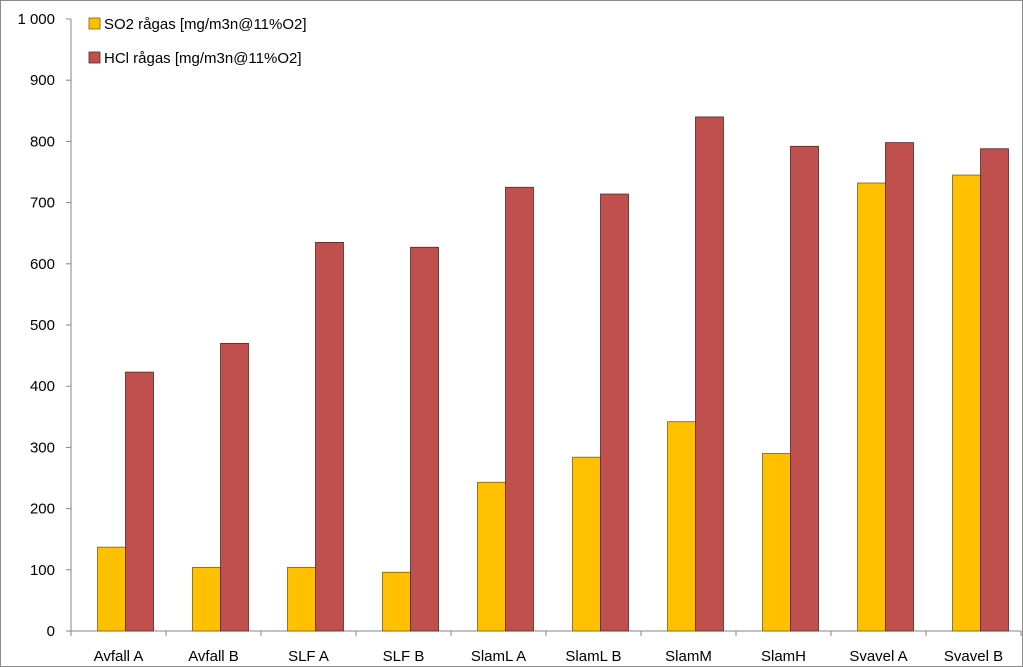 This screenshot has width=1023, height=667. Describe the element at coordinates (42, 203) in the screenshot. I see `y-tick-label: 700` at that location.